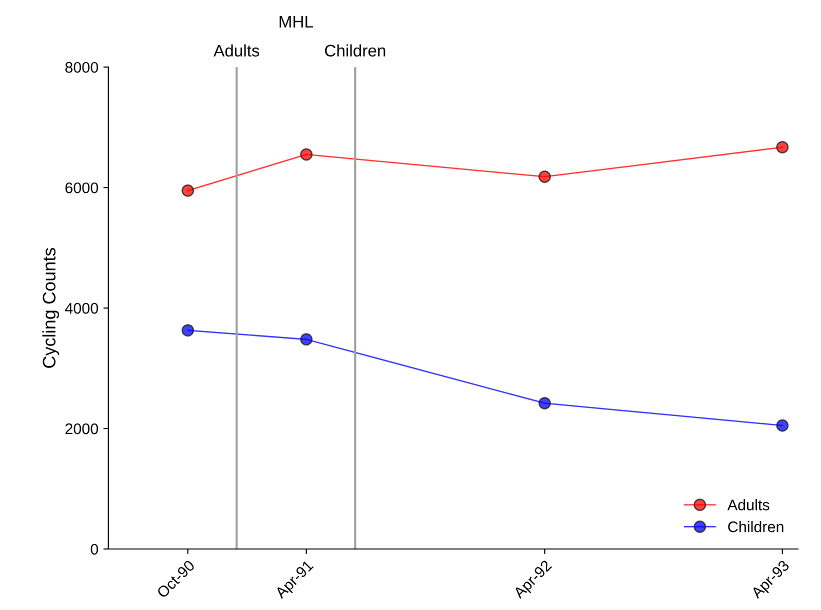  I want to click on y-tick-label: 0, so click(94, 549).